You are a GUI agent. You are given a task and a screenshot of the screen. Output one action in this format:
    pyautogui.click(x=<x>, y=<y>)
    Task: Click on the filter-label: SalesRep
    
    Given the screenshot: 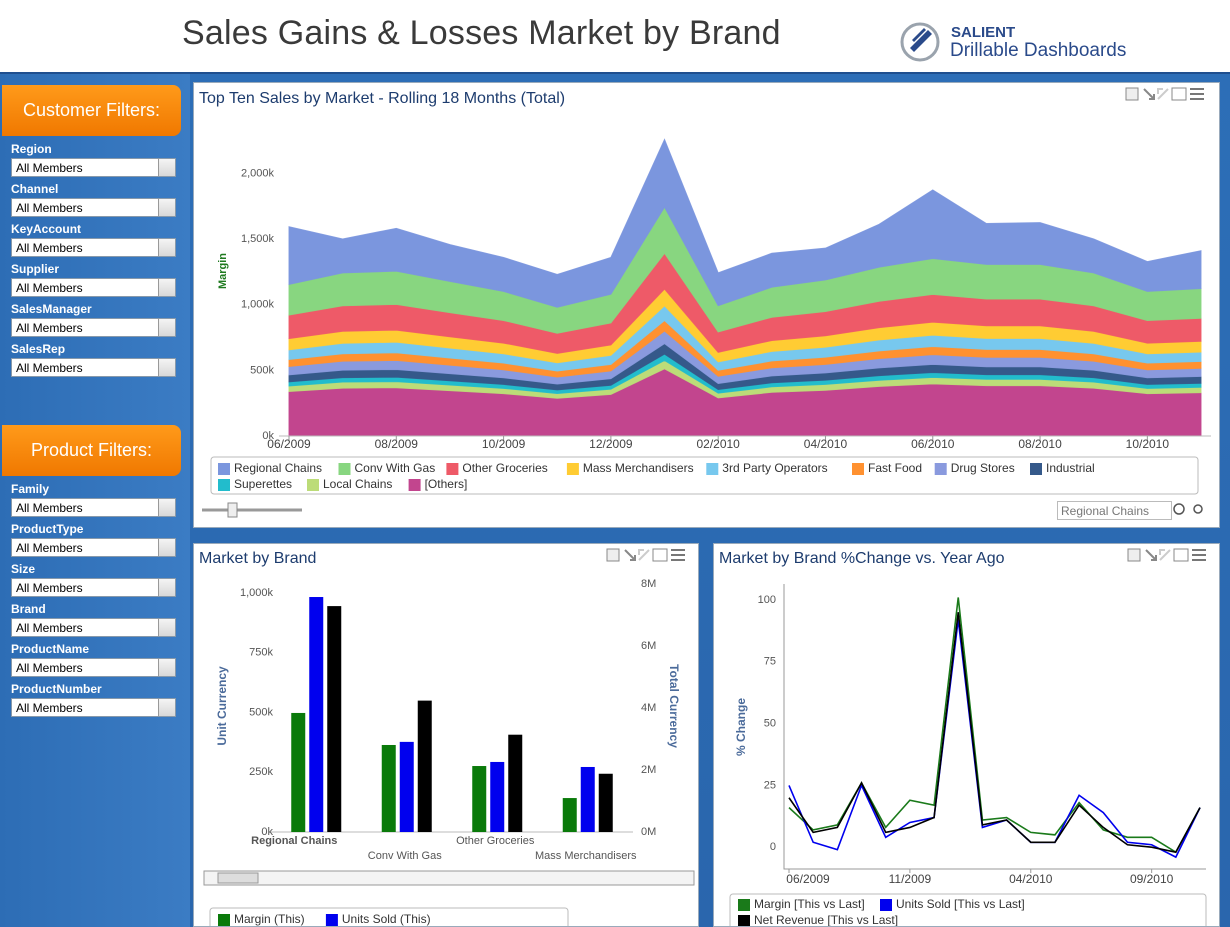 What is the action you would take?
    pyautogui.click(x=38, y=349)
    